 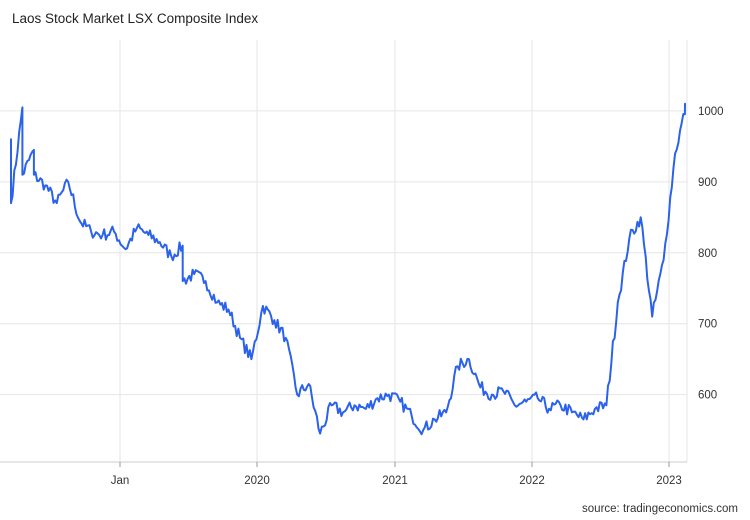 I want to click on chart-title: Laos Stock Market LSX Composite Index, so click(x=135, y=18).